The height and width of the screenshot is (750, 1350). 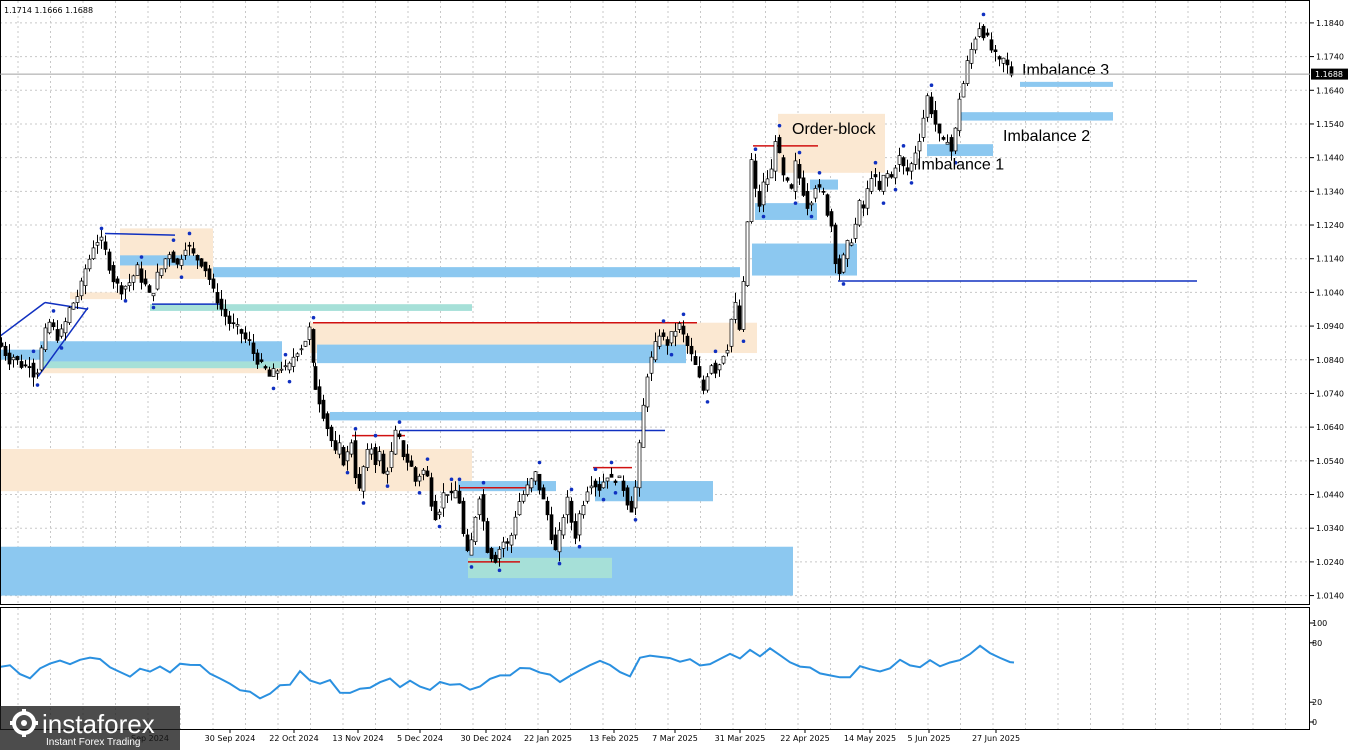 I want to click on level-line, so click(x=23, y=319).